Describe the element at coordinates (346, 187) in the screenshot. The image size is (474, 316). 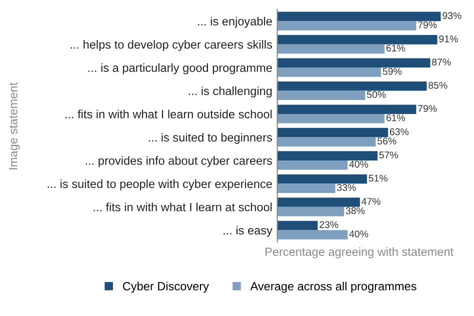
I see `data-label: 33%` at that location.